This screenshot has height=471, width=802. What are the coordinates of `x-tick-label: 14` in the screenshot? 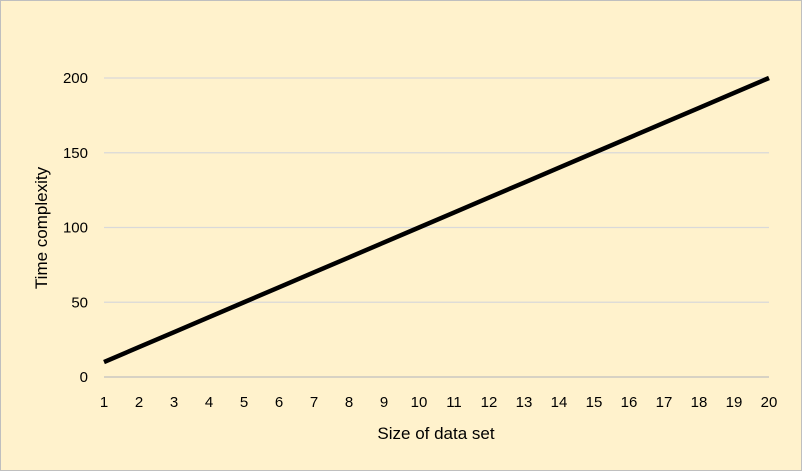 It's located at (559, 402).